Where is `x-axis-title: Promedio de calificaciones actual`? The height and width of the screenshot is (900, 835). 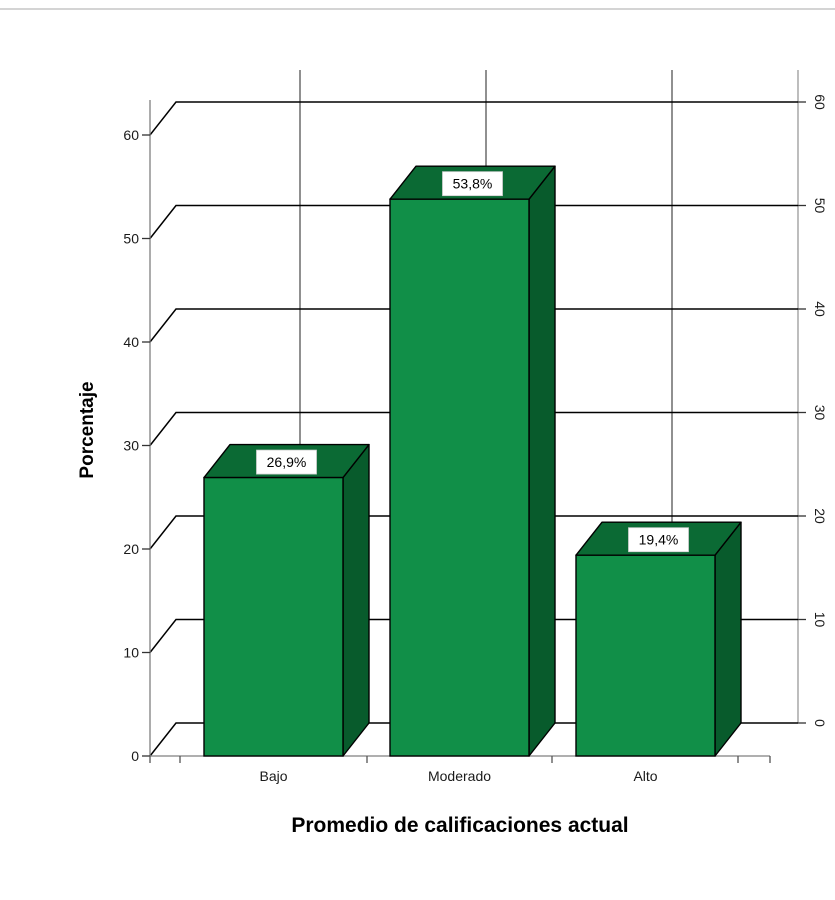
x-axis-title: Promedio de calificaciones actual is located at coordinates (459, 825).